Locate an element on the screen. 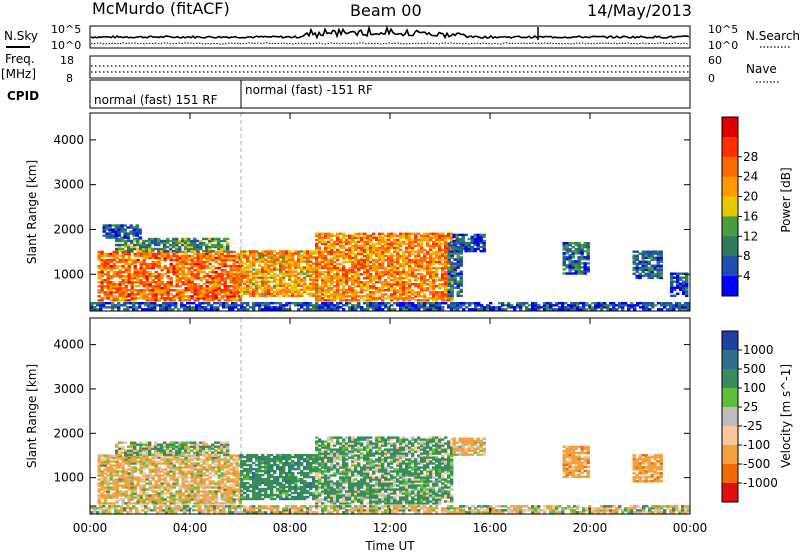  y-tick-label: 1000 is located at coordinates (68, 274).